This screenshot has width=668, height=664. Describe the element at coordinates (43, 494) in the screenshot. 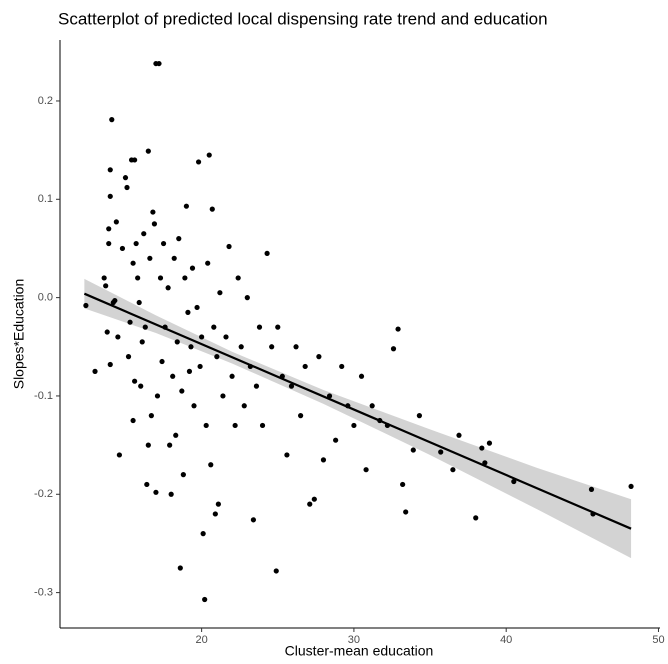

I see `y-tick-label: -0.2` at that location.